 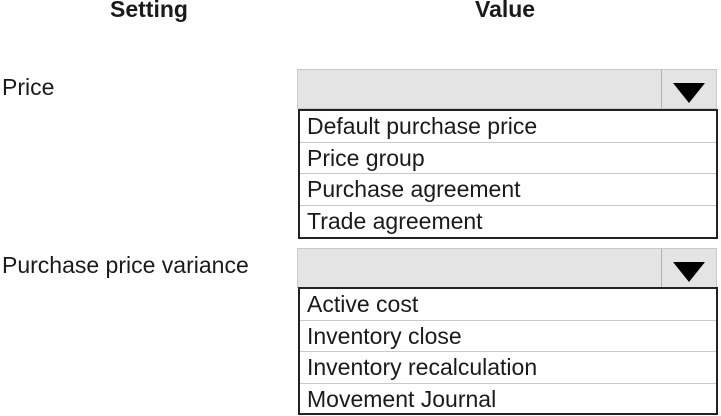 What do you see at coordinates (507, 268) in the screenshot?
I see `variance-dropdown` at bounding box center [507, 268].